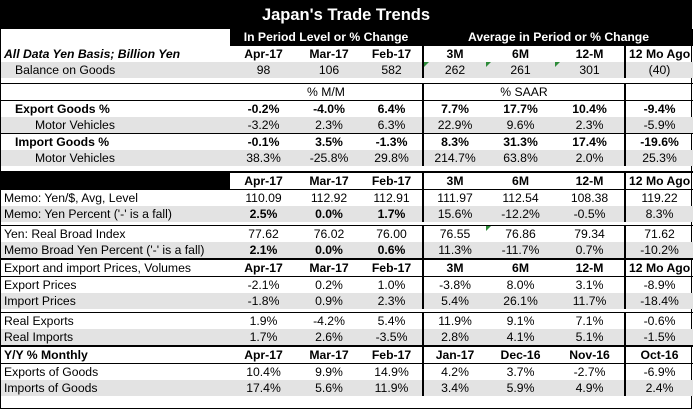 The image size is (694, 411). I want to click on row-label: Exports of Goods, so click(115, 371).